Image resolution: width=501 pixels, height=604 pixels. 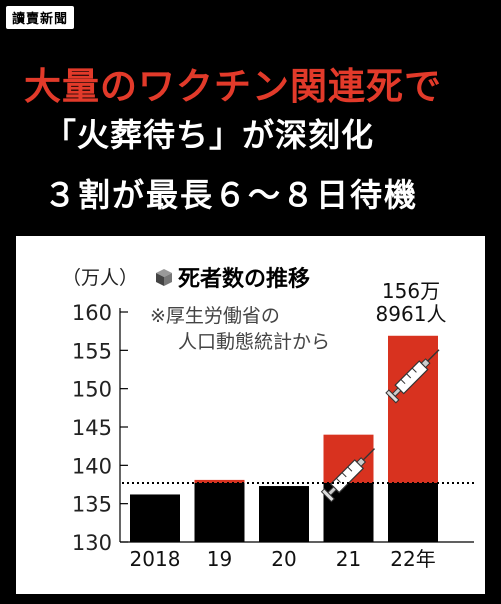 What do you see at coordinates (412, 559) in the screenshot?
I see `x-tick-label: 22年` at bounding box center [412, 559].